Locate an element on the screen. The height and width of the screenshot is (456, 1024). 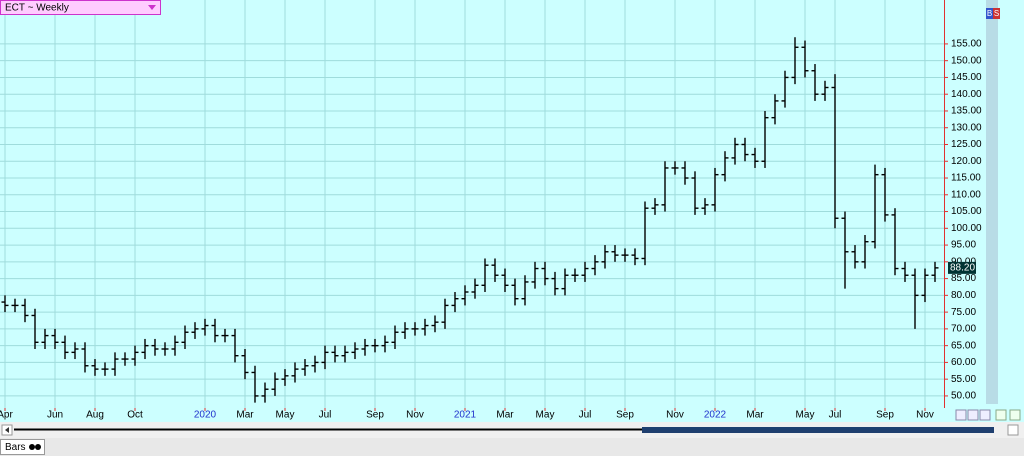
sell-button is located at coordinates (996, 13).